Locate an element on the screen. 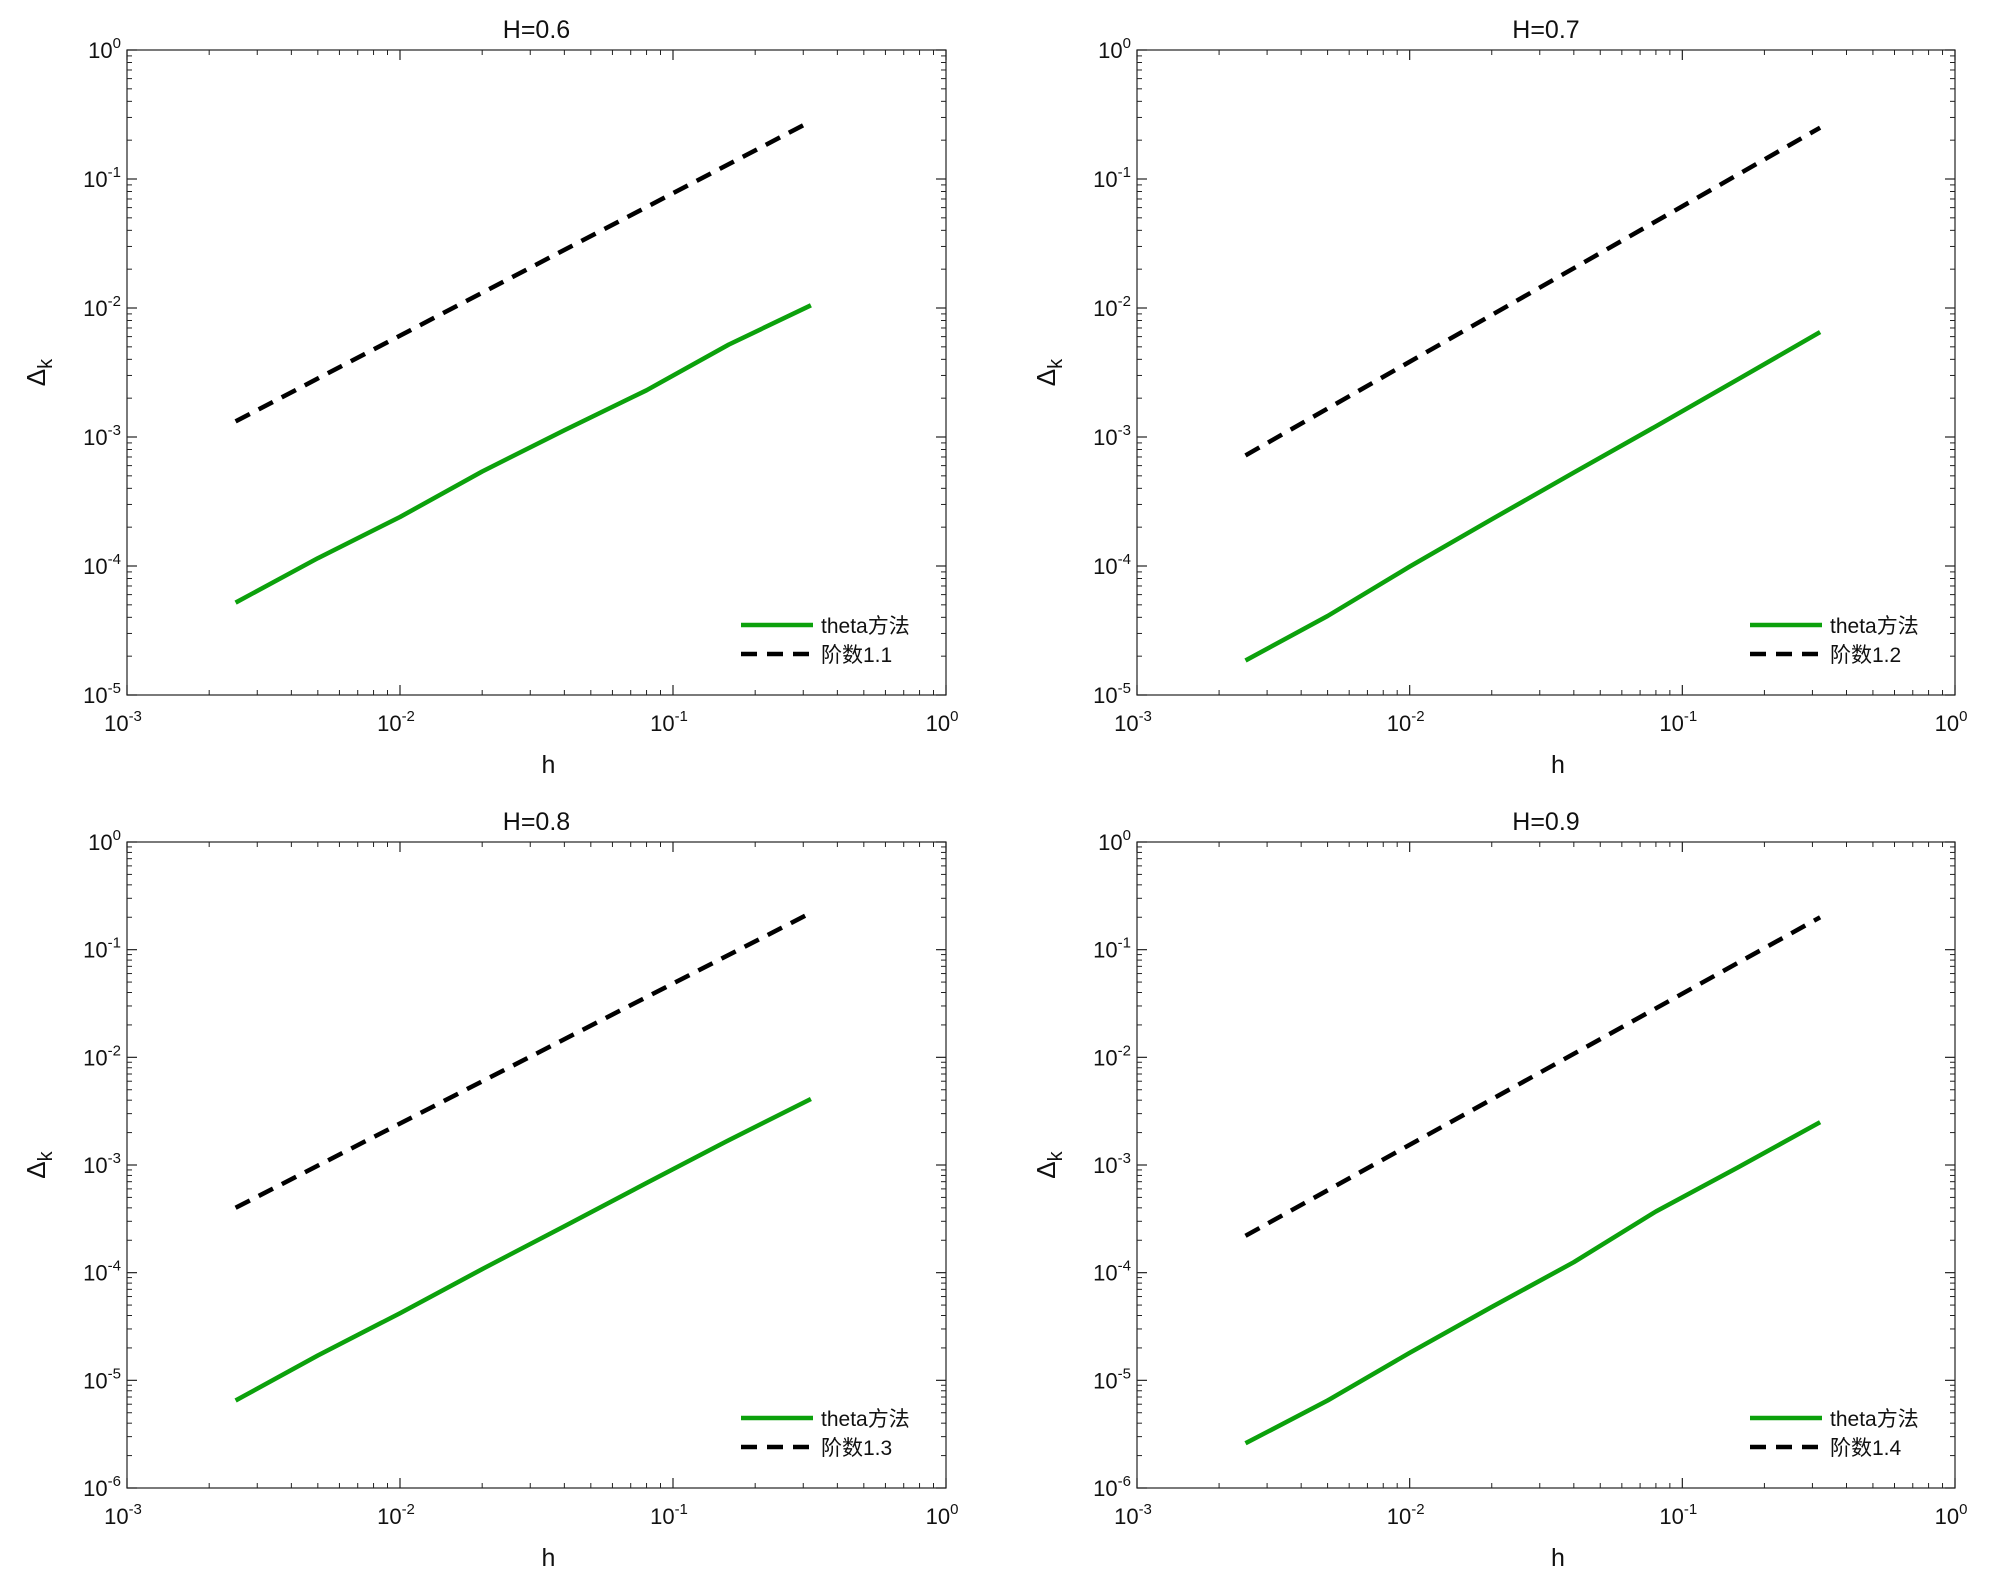 Image resolution: width=1999 pixels, height=1585 pixels. chart-title: H=0.7 is located at coordinates (1545, 30).